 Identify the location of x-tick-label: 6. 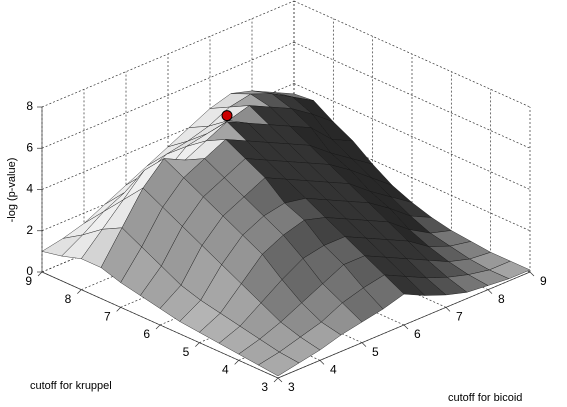
(417, 334).